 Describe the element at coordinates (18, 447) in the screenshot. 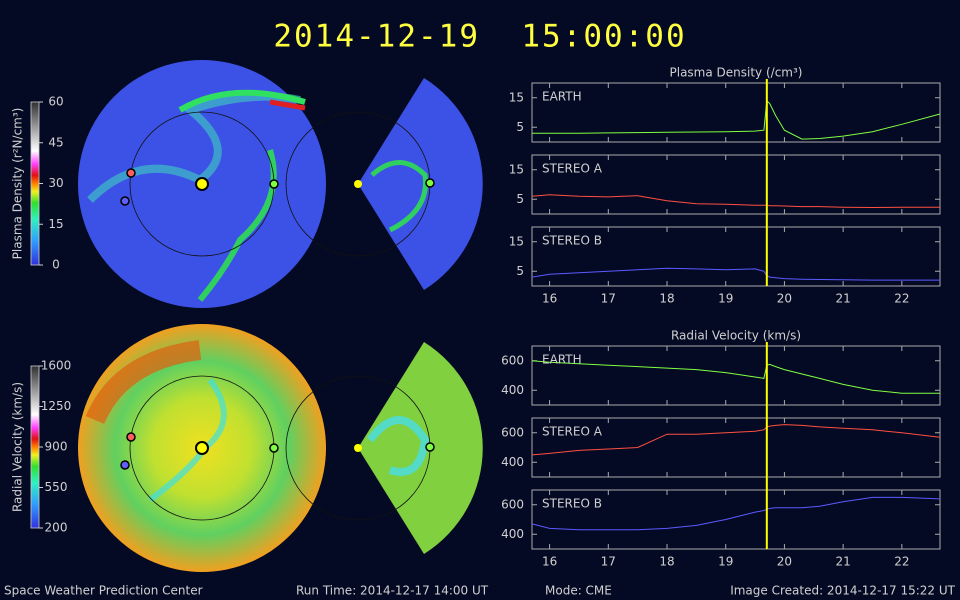

I see `colorbar-label: Radial Velocity (km/s)` at that location.